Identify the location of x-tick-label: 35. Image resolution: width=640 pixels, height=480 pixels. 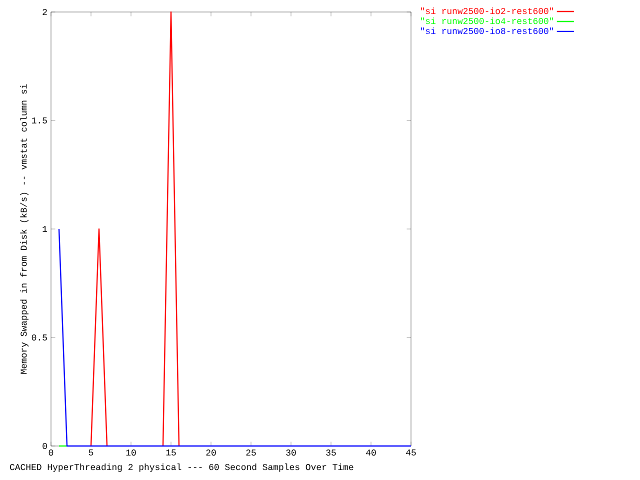
(331, 453).